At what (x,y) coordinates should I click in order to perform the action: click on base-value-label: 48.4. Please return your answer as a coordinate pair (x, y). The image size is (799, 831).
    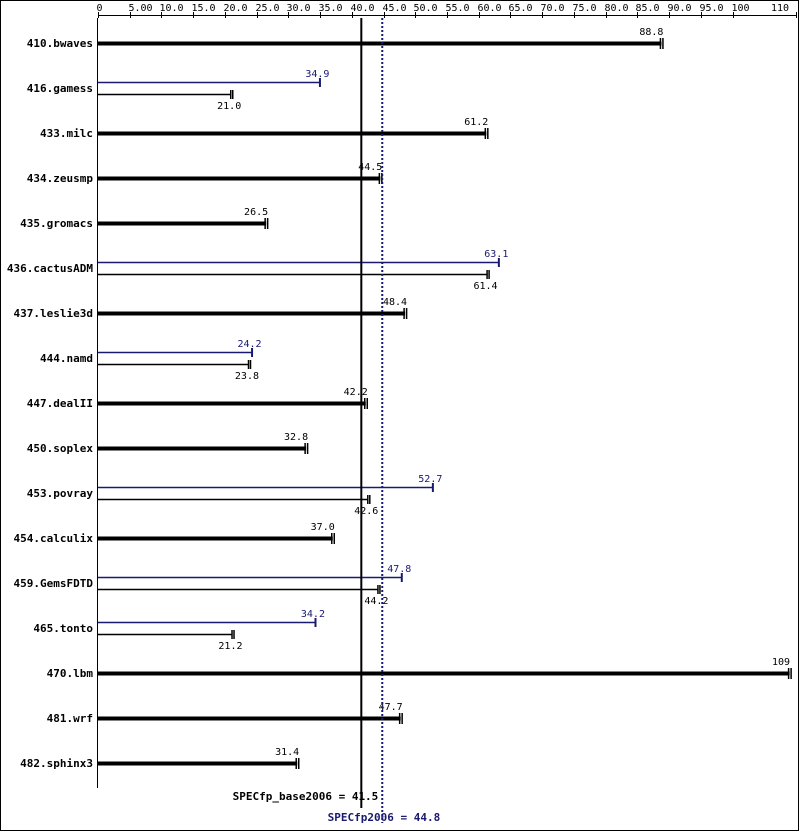
    Looking at the image, I should click on (395, 302).